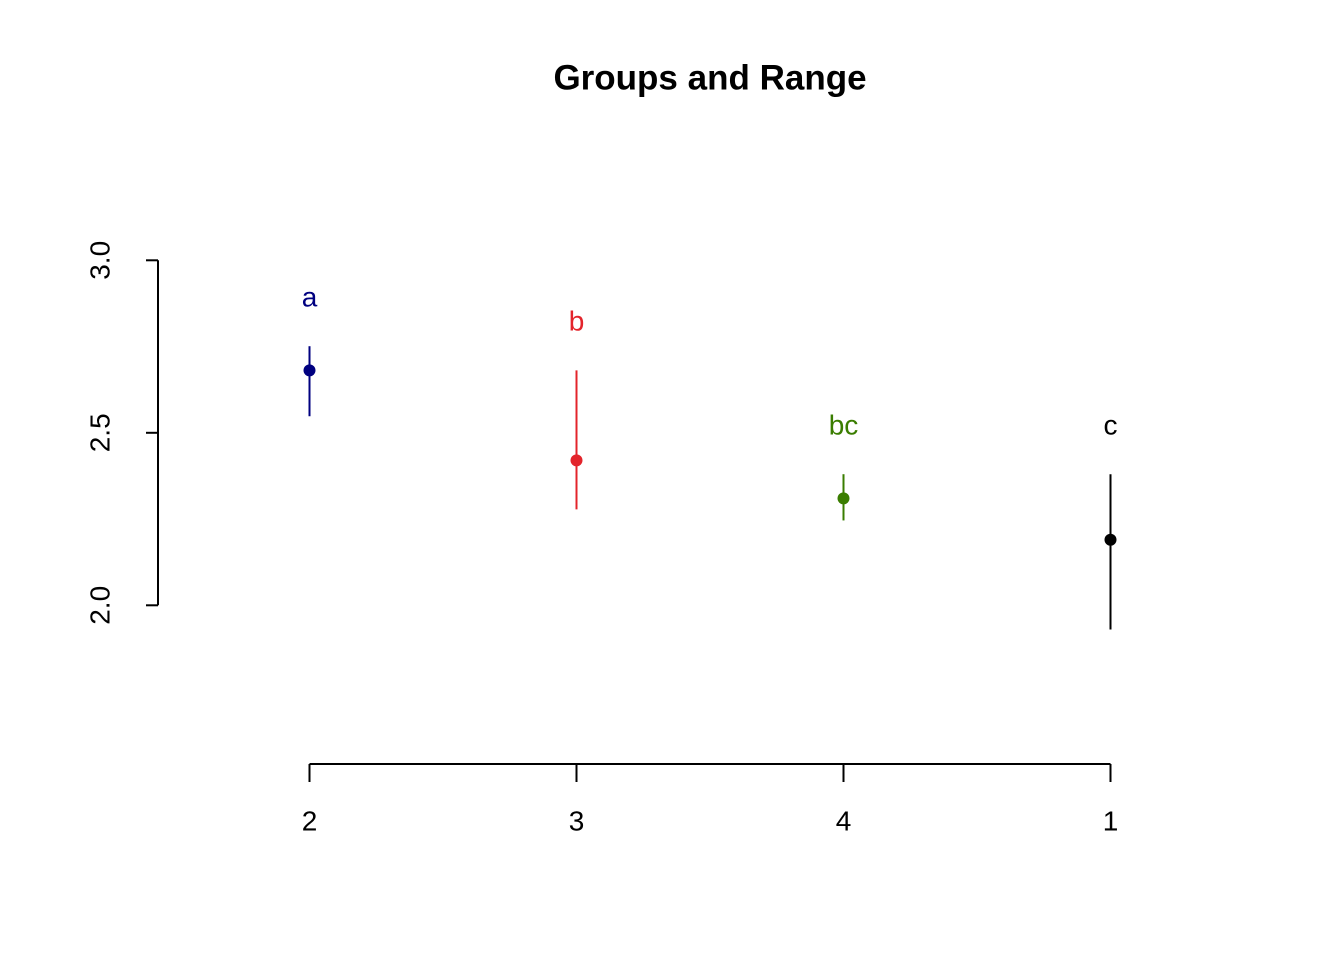 The image size is (1344, 960). What do you see at coordinates (577, 321) in the screenshot?
I see `group-label: b` at bounding box center [577, 321].